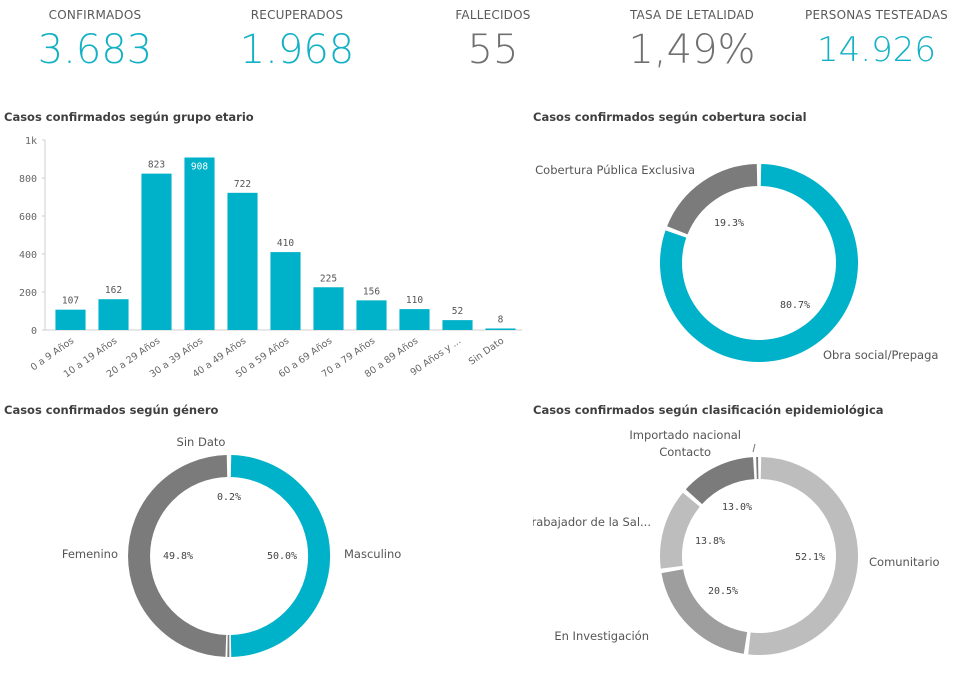  Describe the element at coordinates (297, 15) in the screenshot. I see `kpi-label: RECUPERADOS` at that location.